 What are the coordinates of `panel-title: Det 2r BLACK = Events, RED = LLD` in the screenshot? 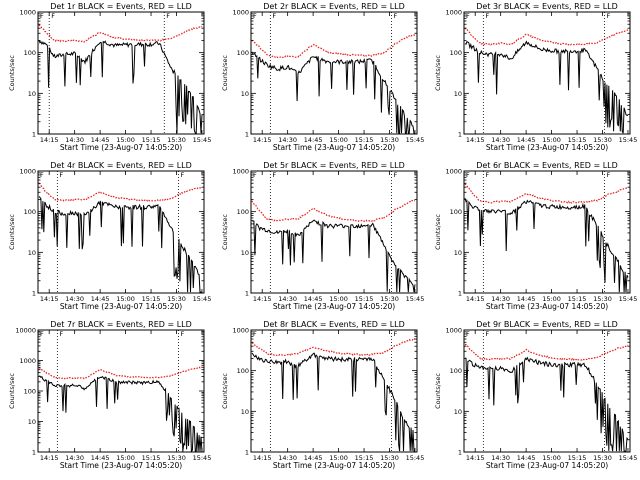 It's located at (334, 6).